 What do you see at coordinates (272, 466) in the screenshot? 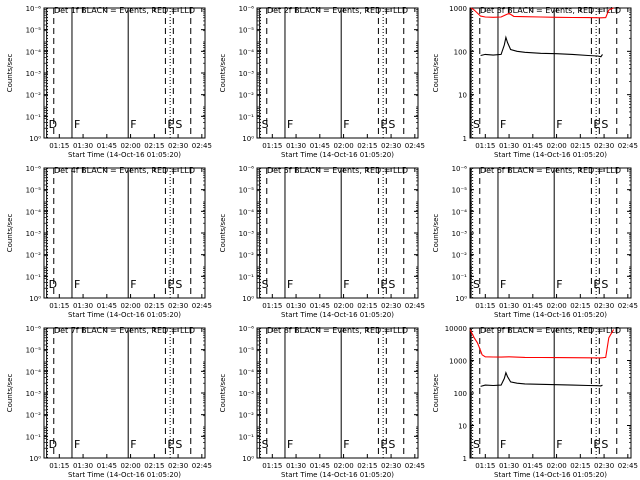
I see `x-tick-label: 01:15` at bounding box center [272, 466].